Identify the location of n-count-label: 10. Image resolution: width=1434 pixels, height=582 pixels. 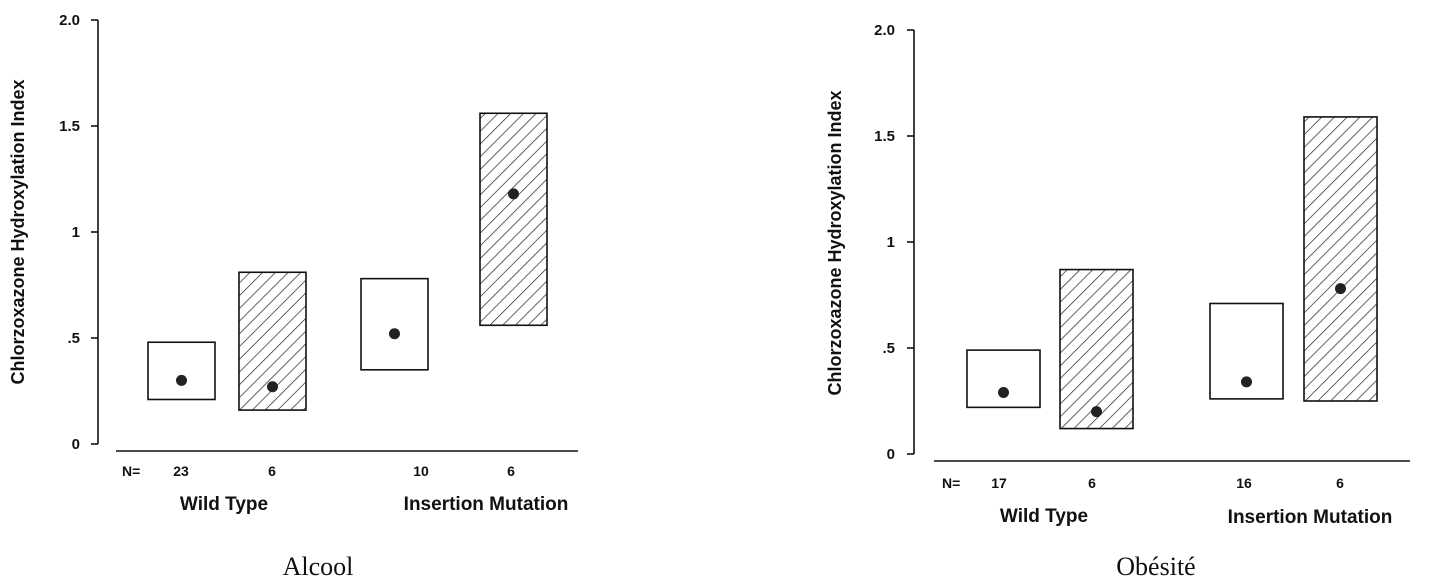
(421, 471).